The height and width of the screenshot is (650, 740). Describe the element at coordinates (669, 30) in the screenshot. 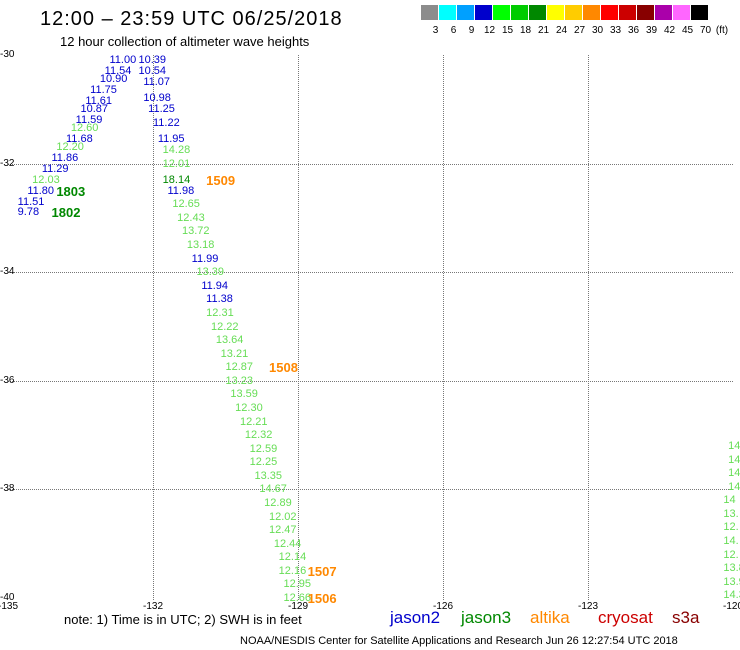

I see `legend-label: 42` at that location.